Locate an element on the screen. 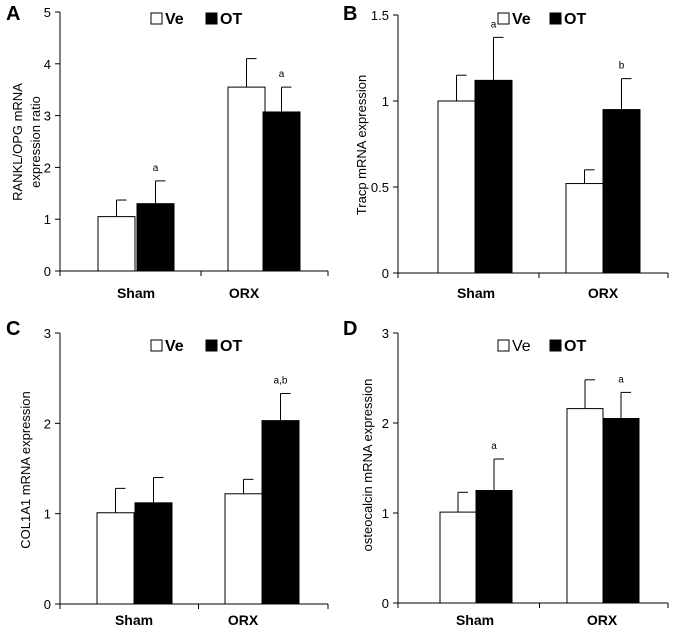 The width and height of the screenshot is (681, 633). panel-letter: B is located at coordinates (350, 14).